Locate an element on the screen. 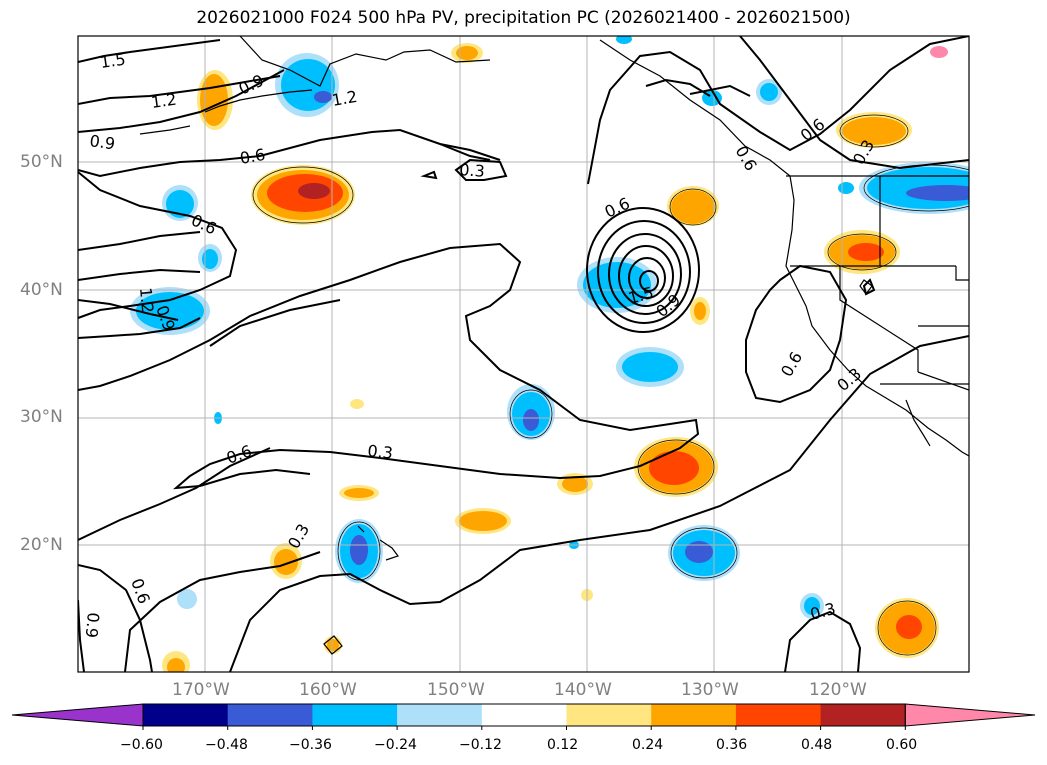 The width and height of the screenshot is (1047, 765). colorbar-extend-max is located at coordinates (970, 715).